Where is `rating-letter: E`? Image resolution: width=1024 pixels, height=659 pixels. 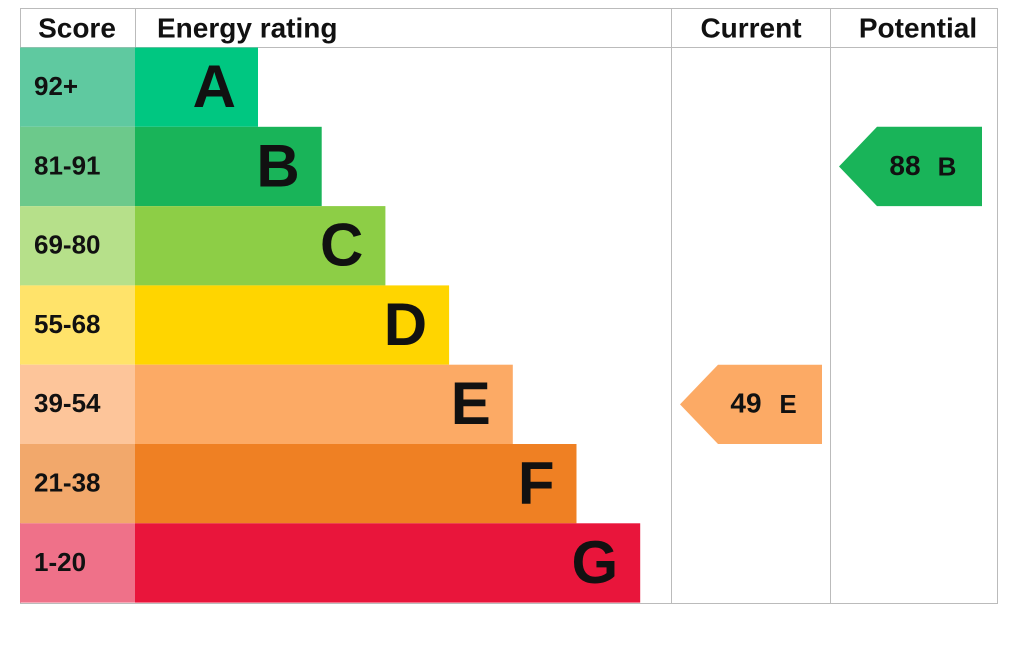
rating-letter: E is located at coordinates (471, 403).